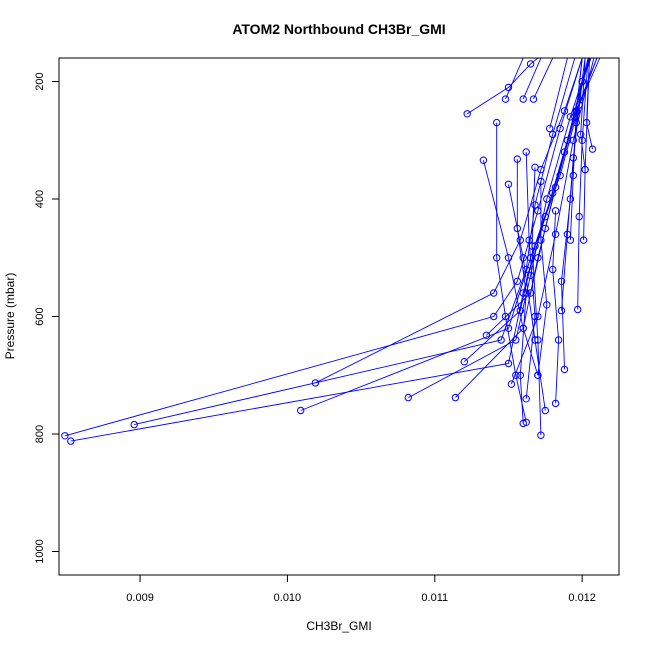 Image resolution: width=650 pixels, height=650 pixels. Describe the element at coordinates (338, 29) in the screenshot. I see `chart-title: ATOM2 Northbound CH3Br_GMI` at that location.